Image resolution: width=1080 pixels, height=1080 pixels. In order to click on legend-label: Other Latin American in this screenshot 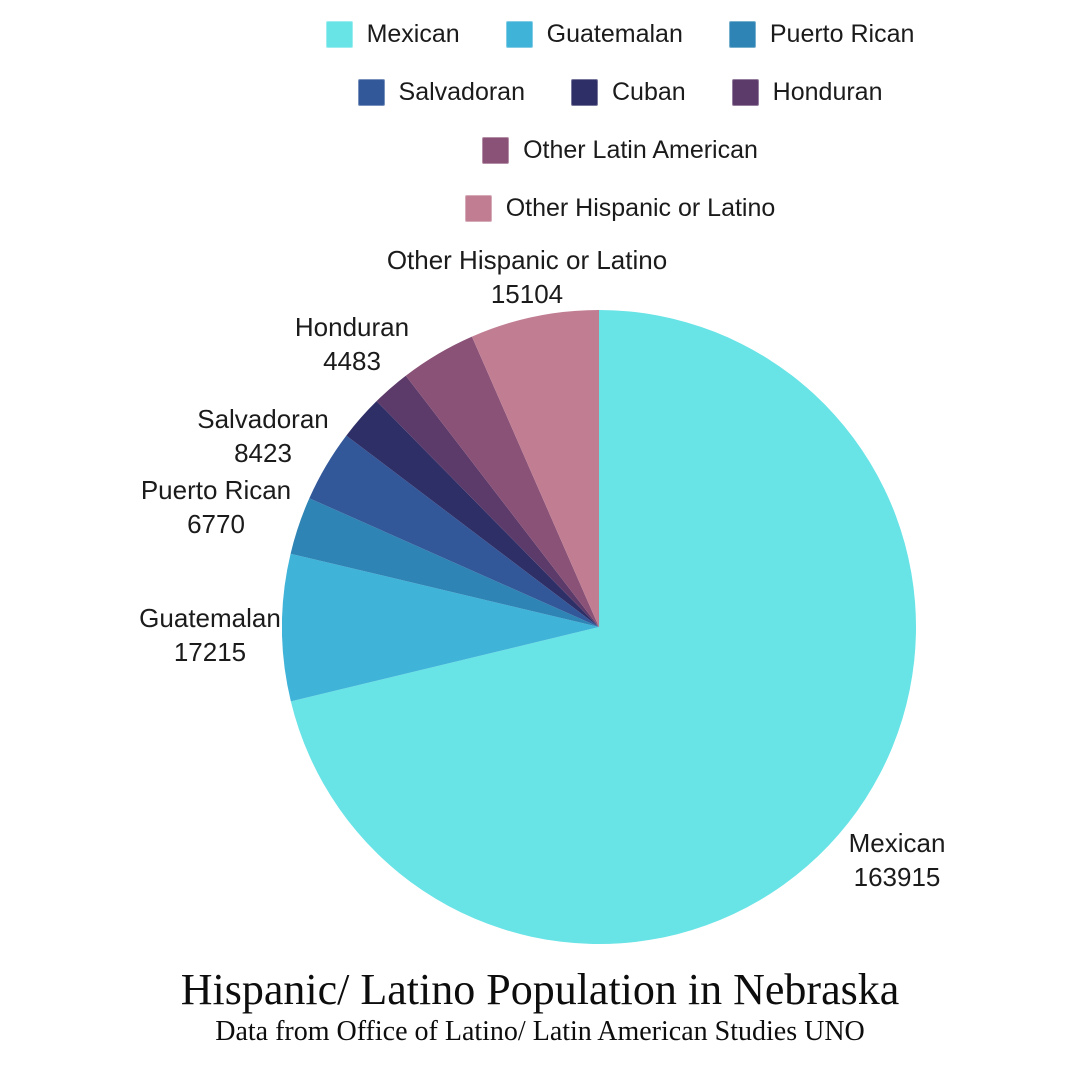, I will do `click(640, 150)`.